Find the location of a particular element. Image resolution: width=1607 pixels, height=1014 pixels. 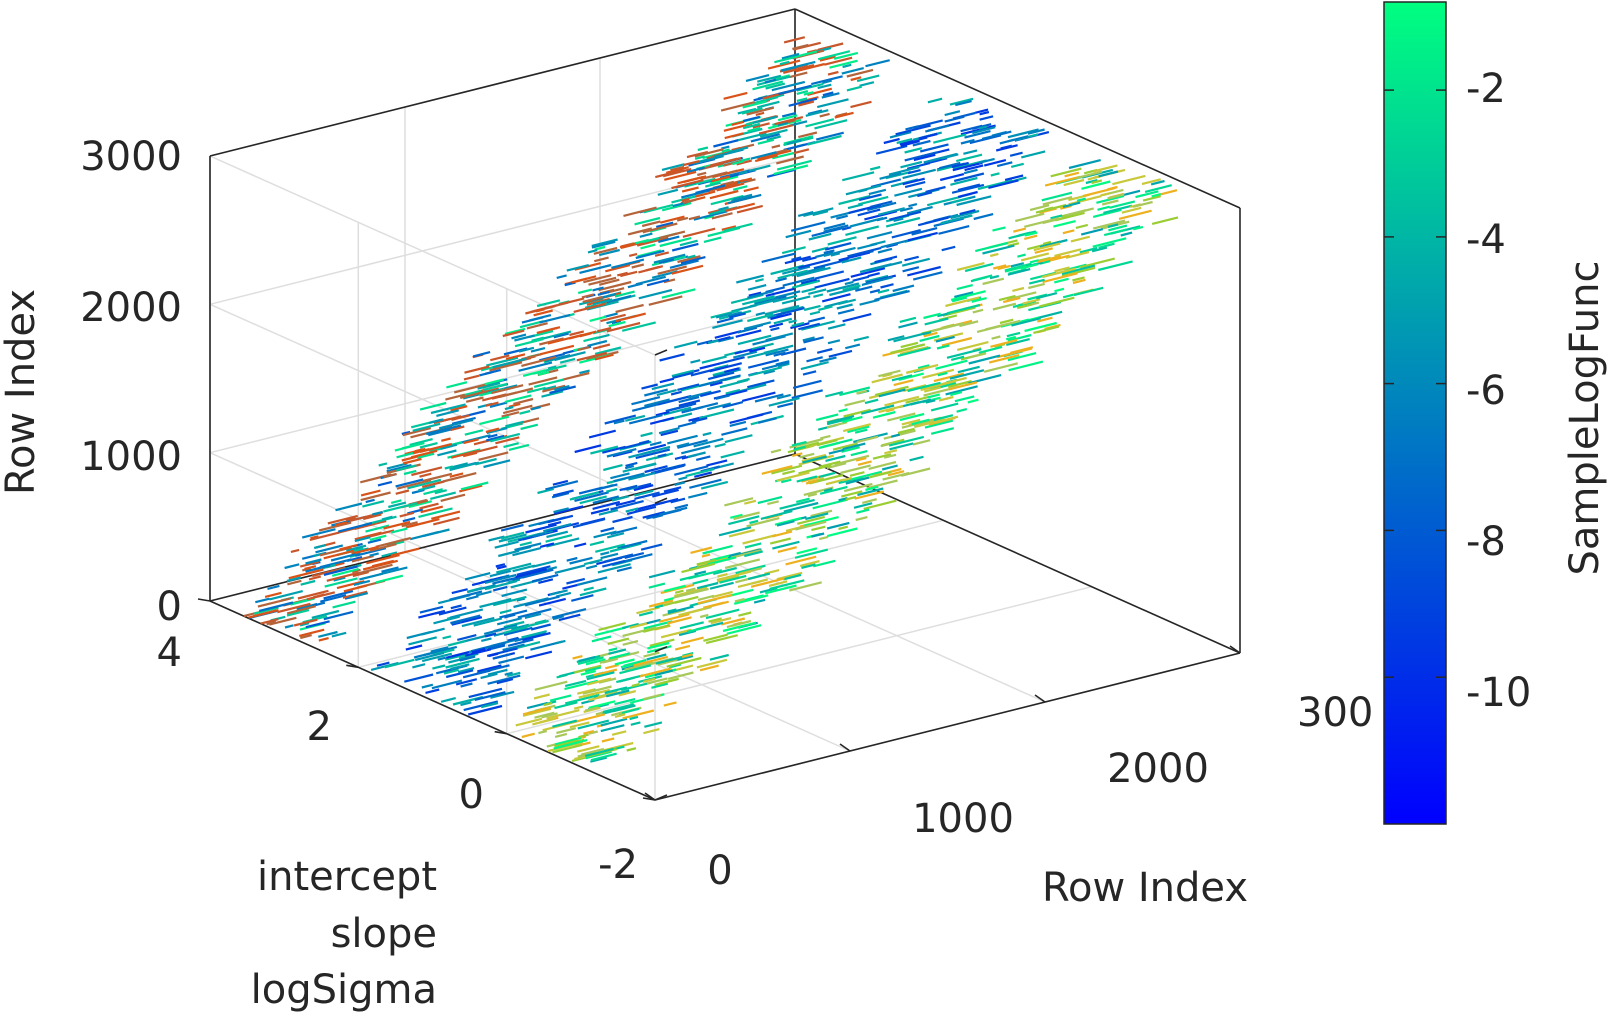

grid-line is located at coordinates (432, 552).